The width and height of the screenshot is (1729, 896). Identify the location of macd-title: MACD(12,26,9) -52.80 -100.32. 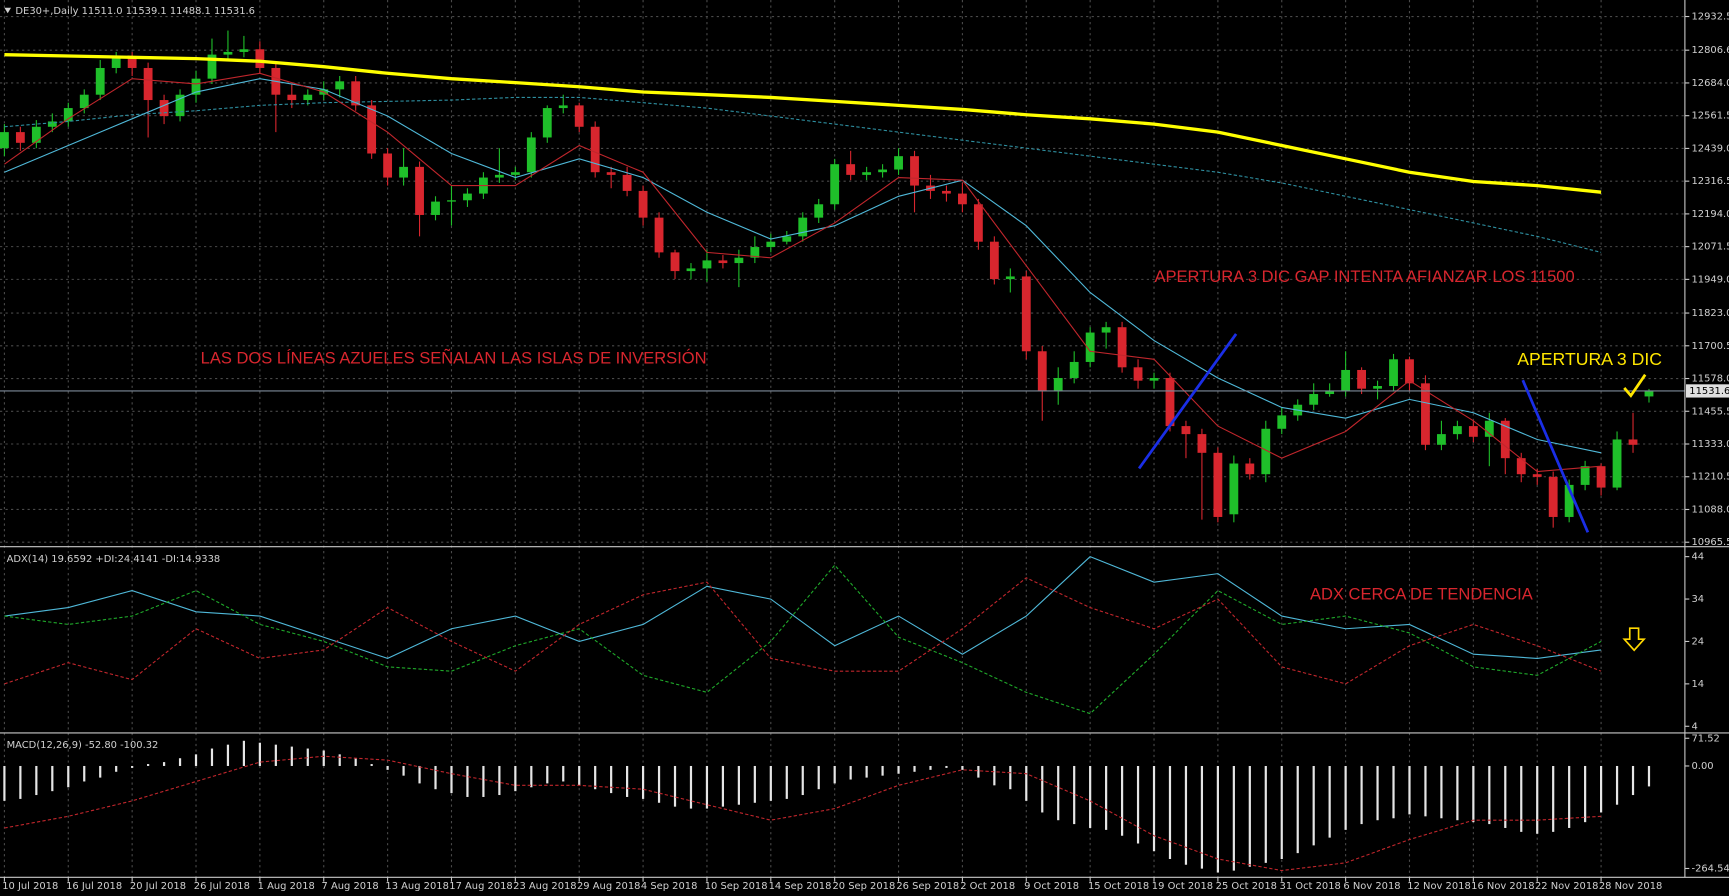
(83, 745).